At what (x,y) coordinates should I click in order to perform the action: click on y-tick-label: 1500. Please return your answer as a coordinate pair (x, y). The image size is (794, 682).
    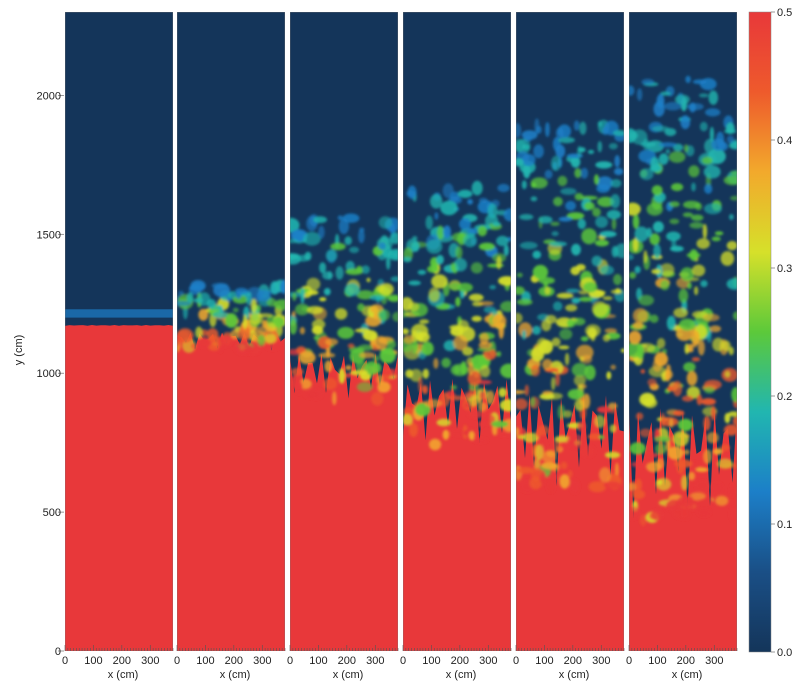
    Looking at the image, I should click on (49, 235).